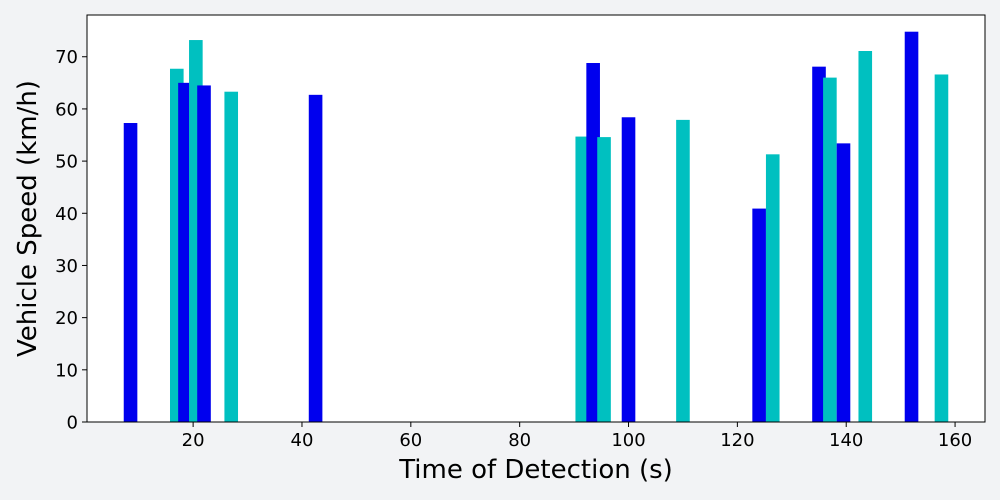 The height and width of the screenshot is (500, 1000). I want to click on y-tick-label: 60, so click(66, 109).